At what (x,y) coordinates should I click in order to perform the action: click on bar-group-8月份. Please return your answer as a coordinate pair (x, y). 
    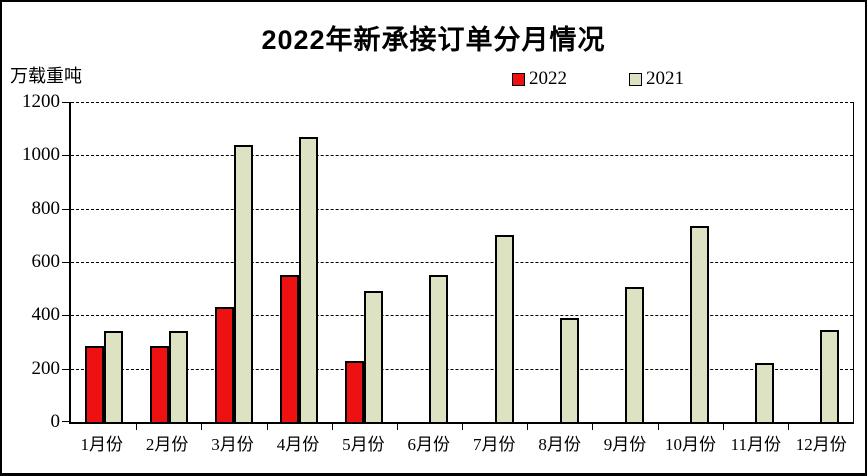
    Looking at the image, I should click on (559, 262).